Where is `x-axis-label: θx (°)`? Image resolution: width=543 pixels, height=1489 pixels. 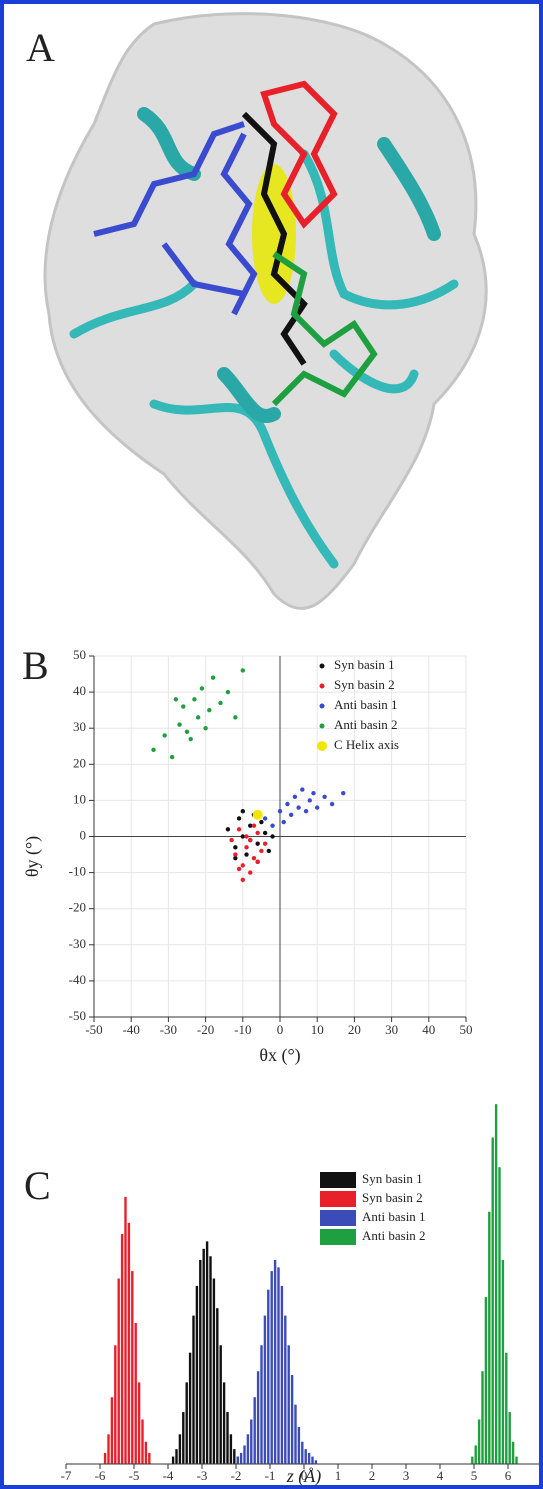 x-axis-label: θx (°) is located at coordinates (279, 1055).